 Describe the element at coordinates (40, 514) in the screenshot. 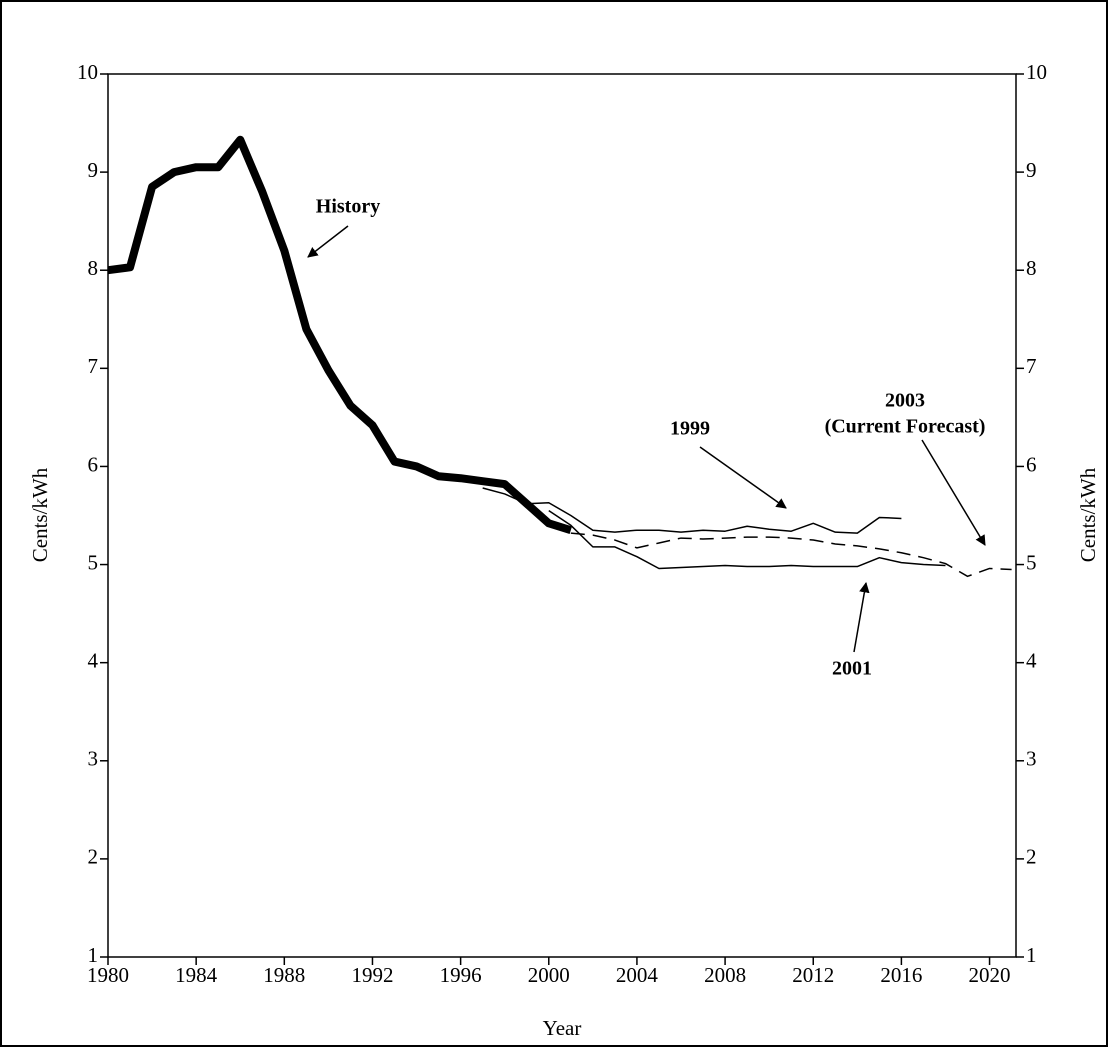

I see `y-axis-label: Cents/kWh` at that location.